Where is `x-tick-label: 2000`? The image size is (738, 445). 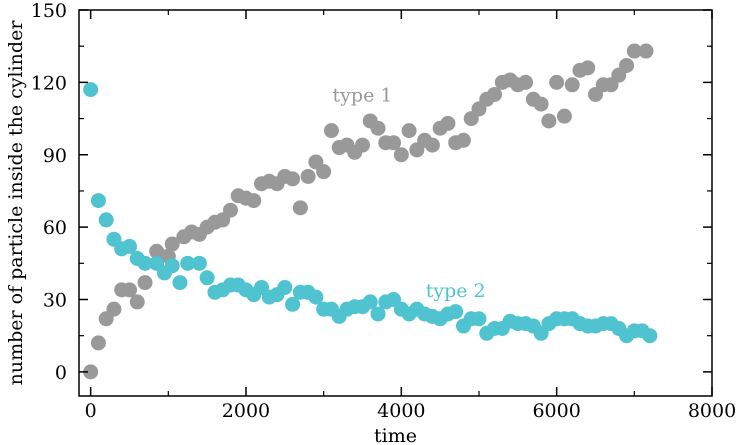
x-tick-label: 2000 is located at coordinates (246, 411).